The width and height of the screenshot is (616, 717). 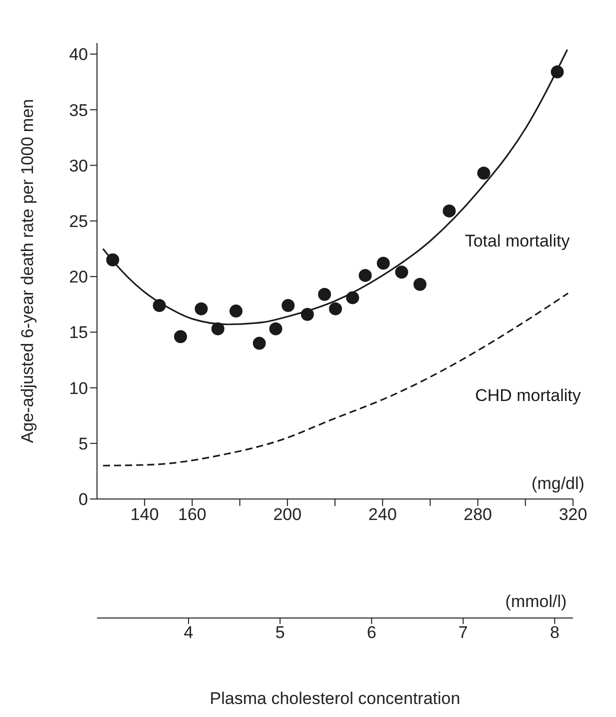 What do you see at coordinates (463, 632) in the screenshot?
I see `x2-tick-label: 7` at bounding box center [463, 632].